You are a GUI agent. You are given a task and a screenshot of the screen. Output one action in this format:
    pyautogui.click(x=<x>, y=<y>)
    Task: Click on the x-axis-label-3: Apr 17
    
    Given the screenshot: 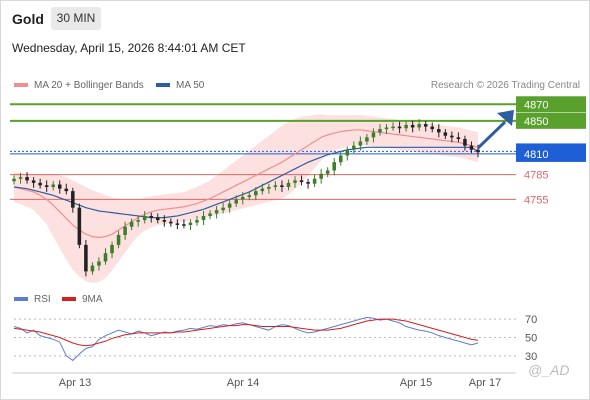 What is the action you would take?
    pyautogui.click(x=485, y=383)
    